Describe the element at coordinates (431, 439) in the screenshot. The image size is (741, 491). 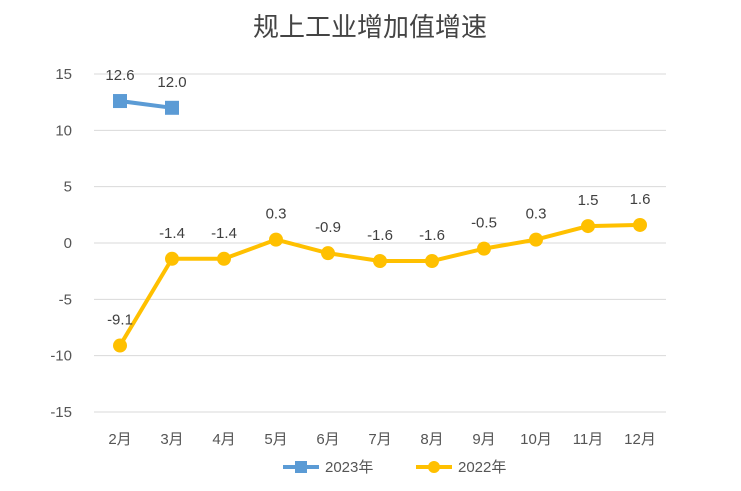
I see `x-tick-label: 8月` at that location.